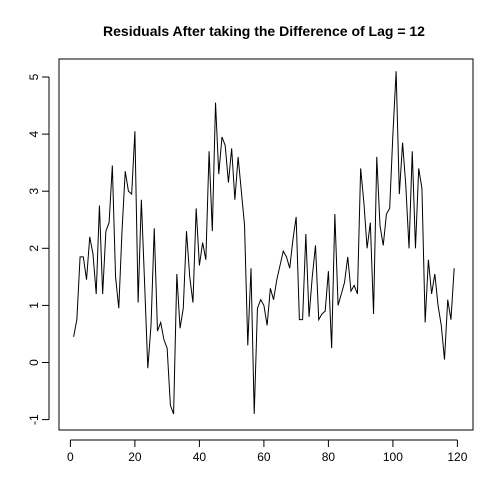 The image size is (504, 504). Describe the element at coordinates (329, 457) in the screenshot. I see `x-tick-label: 80` at that location.